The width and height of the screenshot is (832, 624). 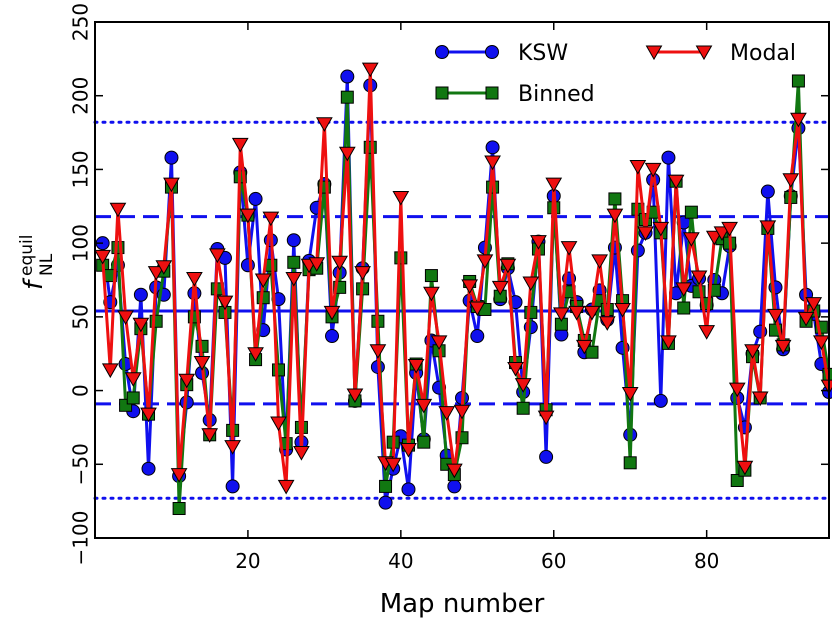 I want to click on legend-entry-ksw: KSW, so click(x=501, y=53).